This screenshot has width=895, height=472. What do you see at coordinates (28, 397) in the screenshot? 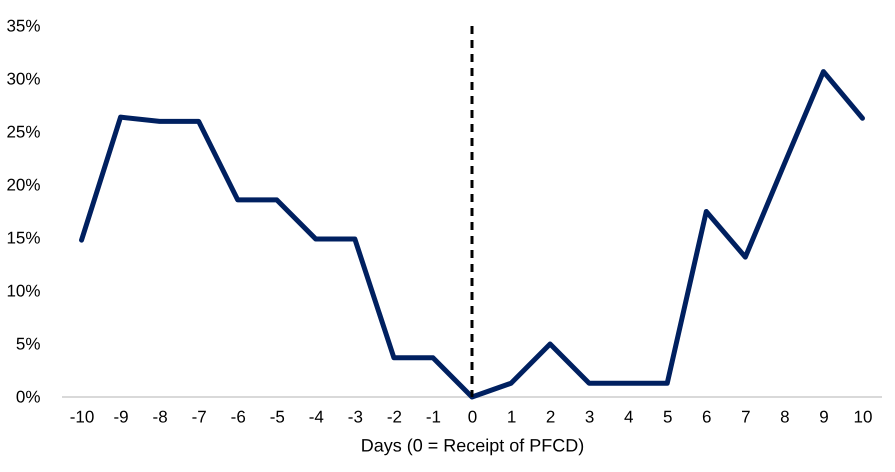
I see `y-tick-label: 0%` at bounding box center [28, 397].